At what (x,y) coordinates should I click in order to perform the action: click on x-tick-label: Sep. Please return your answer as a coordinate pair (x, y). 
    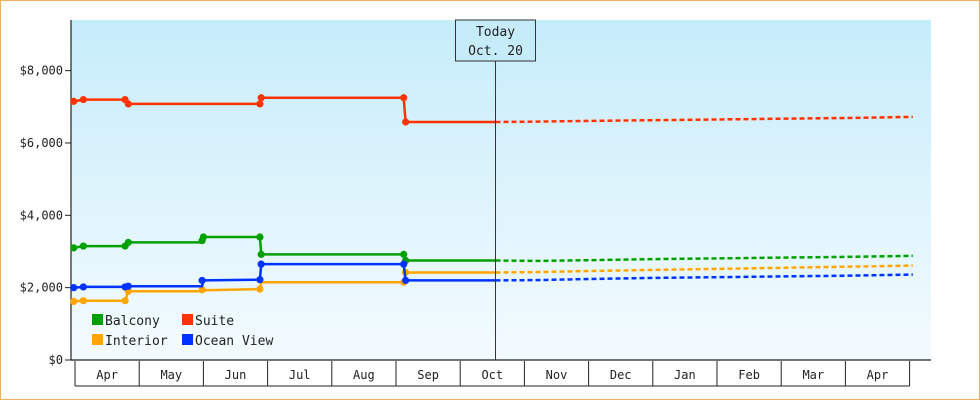
    Looking at the image, I should click on (428, 375).